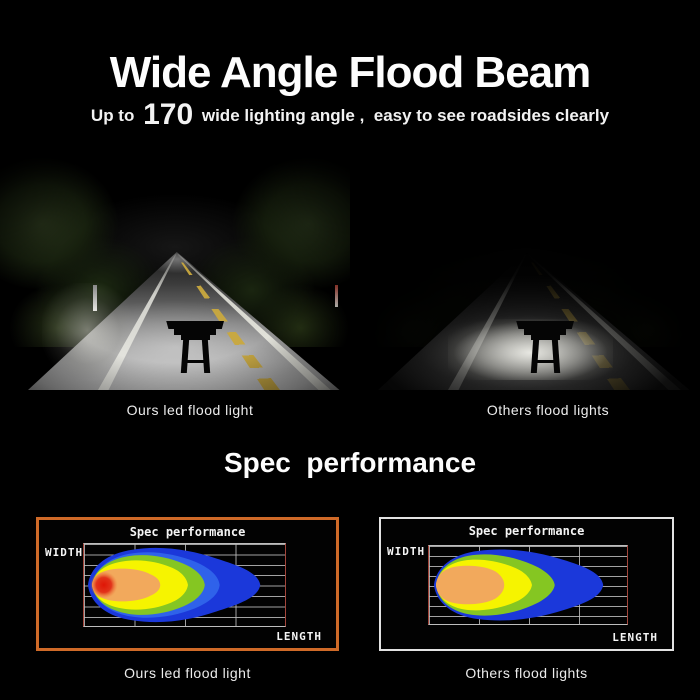 The image size is (700, 700). What do you see at coordinates (168, 114) in the screenshot?
I see `subtitle-angle-number: 170` at bounding box center [168, 114].